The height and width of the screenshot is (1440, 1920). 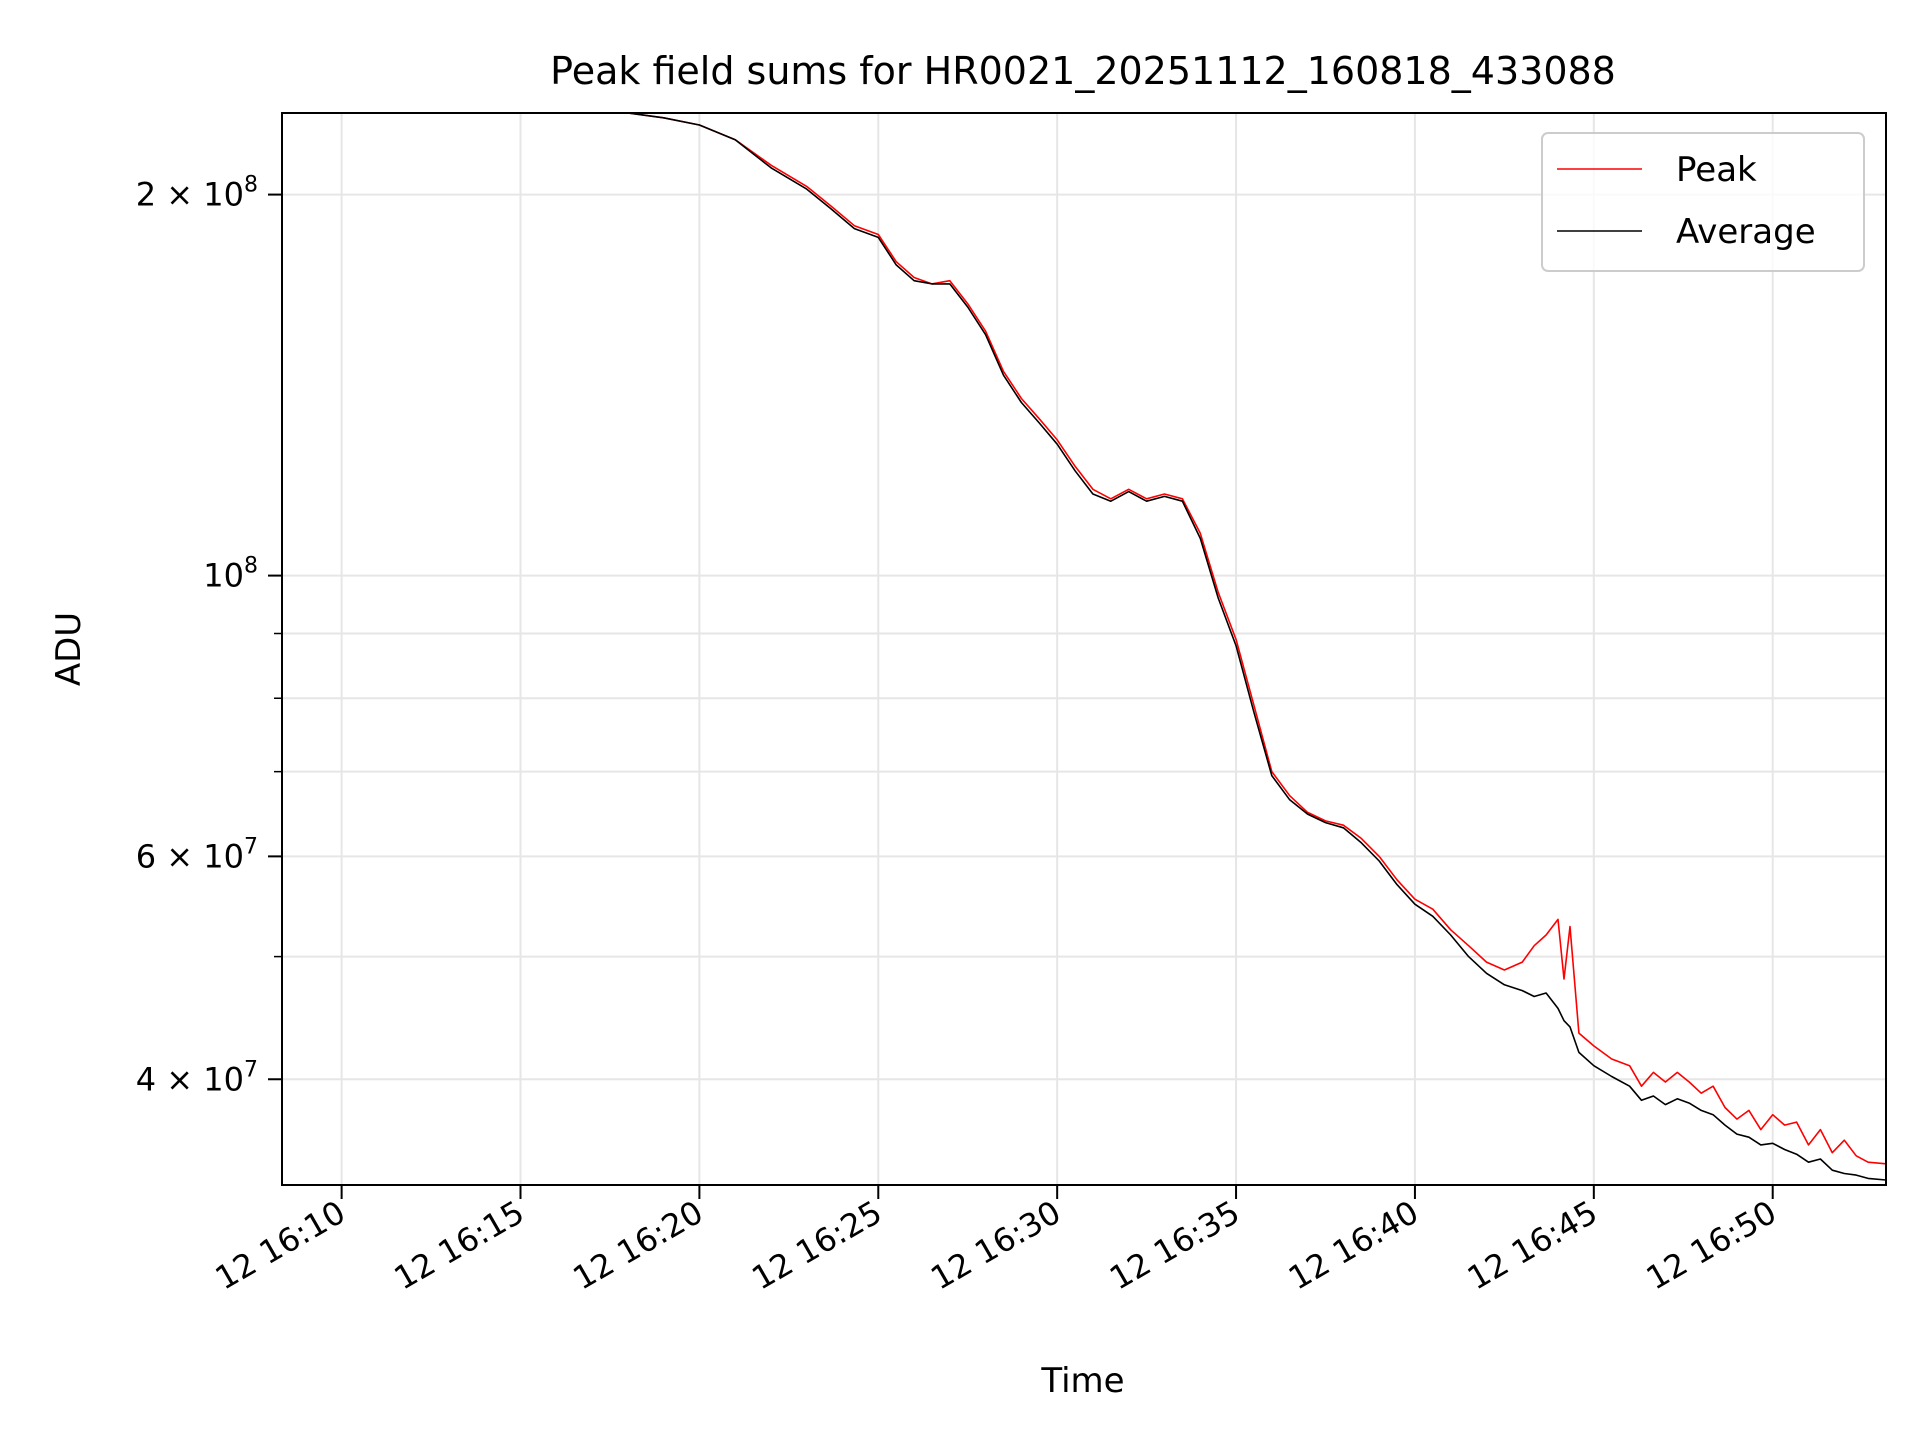 I want to click on legend-box, so click(x=1703, y=202).